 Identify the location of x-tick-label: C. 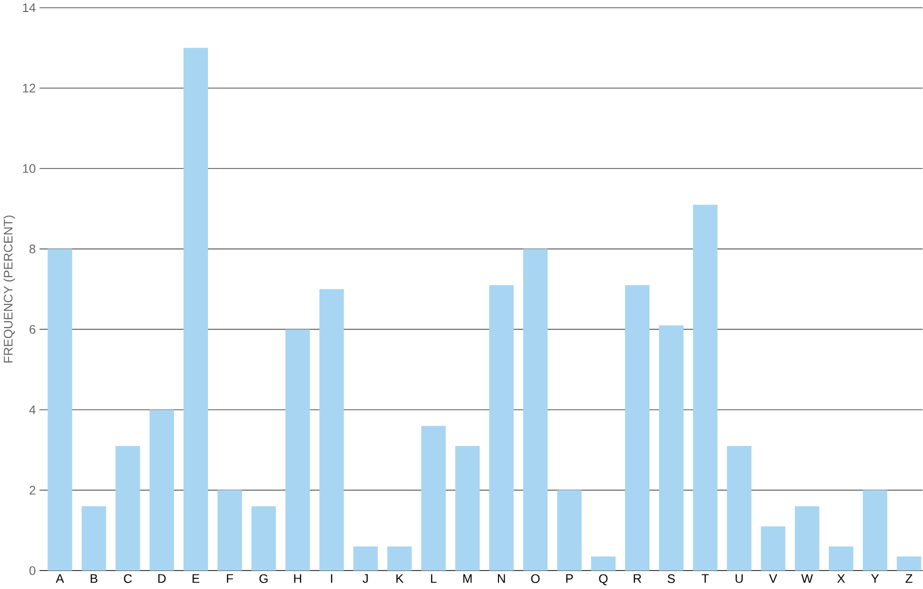
(128, 579).